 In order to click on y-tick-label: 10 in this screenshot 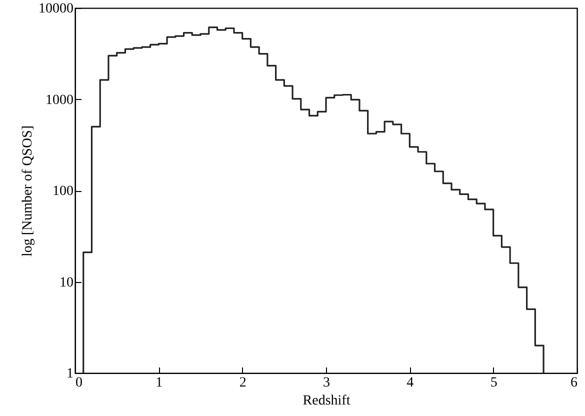, I will do `click(67, 282)`.